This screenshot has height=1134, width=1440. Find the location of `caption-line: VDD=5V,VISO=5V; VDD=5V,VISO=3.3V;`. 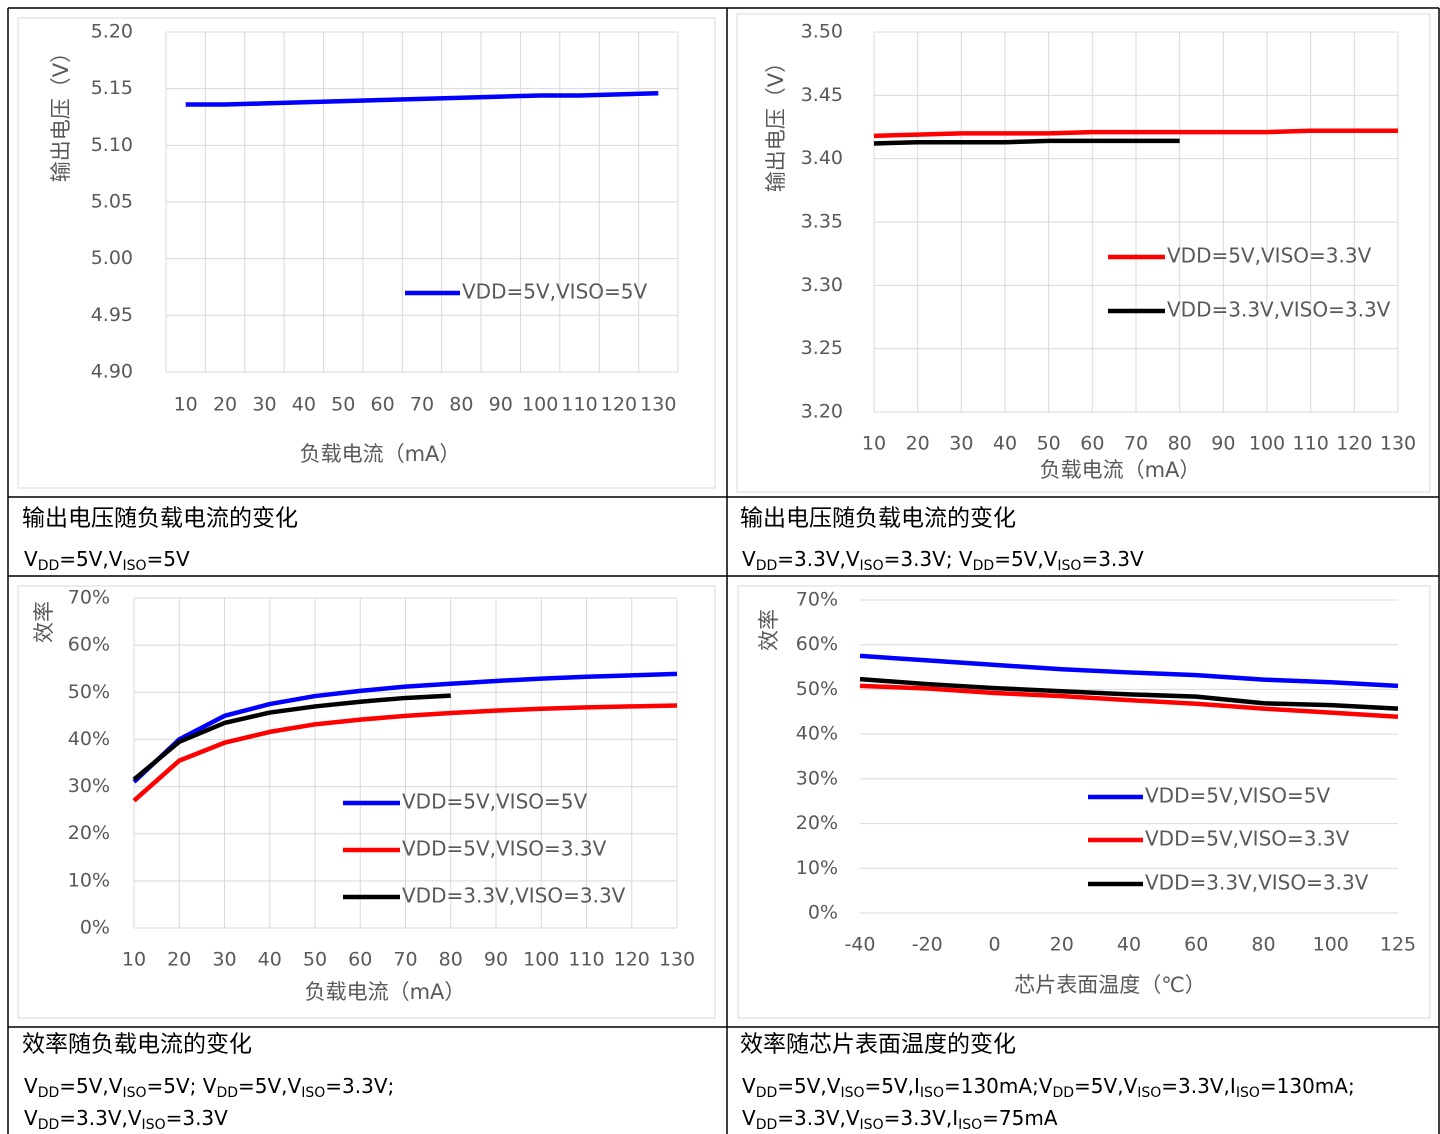

caption-line: VDD=5V,VISO=5V; VDD=5V,VISO=3.3V; is located at coordinates (209, 1087).